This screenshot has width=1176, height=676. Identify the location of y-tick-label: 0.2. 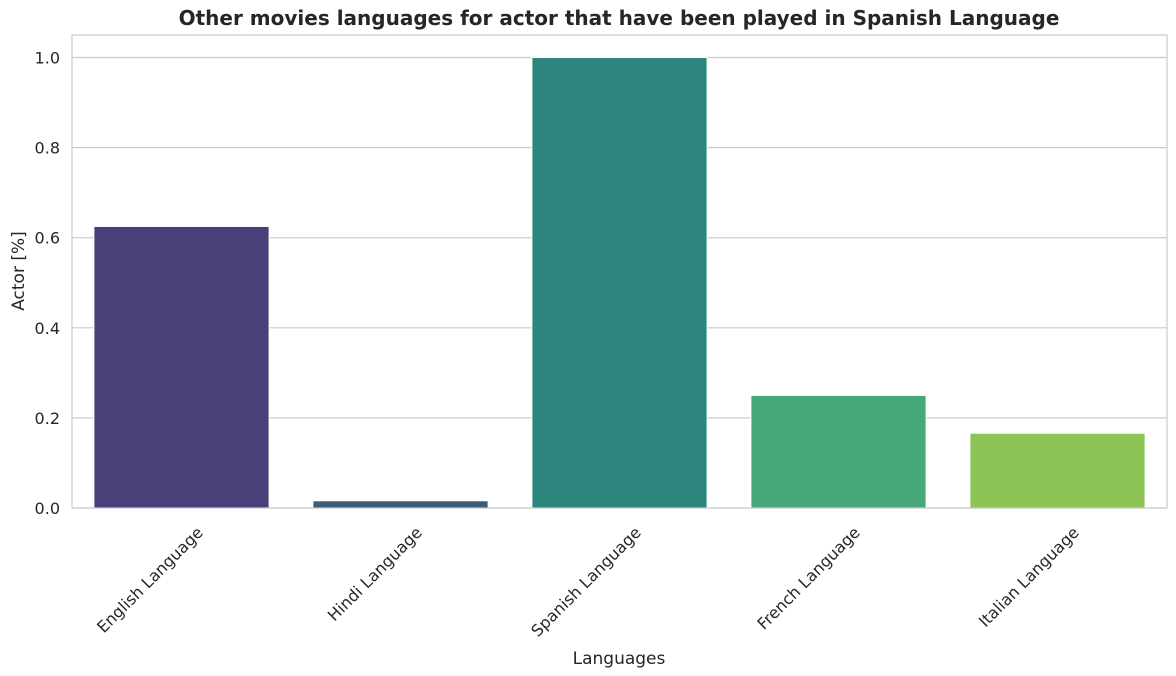
(47, 418).